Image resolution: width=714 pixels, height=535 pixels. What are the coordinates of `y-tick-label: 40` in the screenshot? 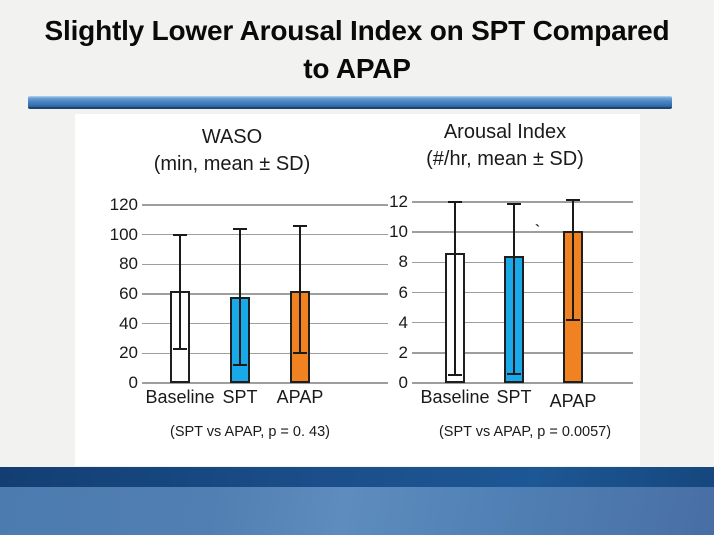 It's located at (128, 323).